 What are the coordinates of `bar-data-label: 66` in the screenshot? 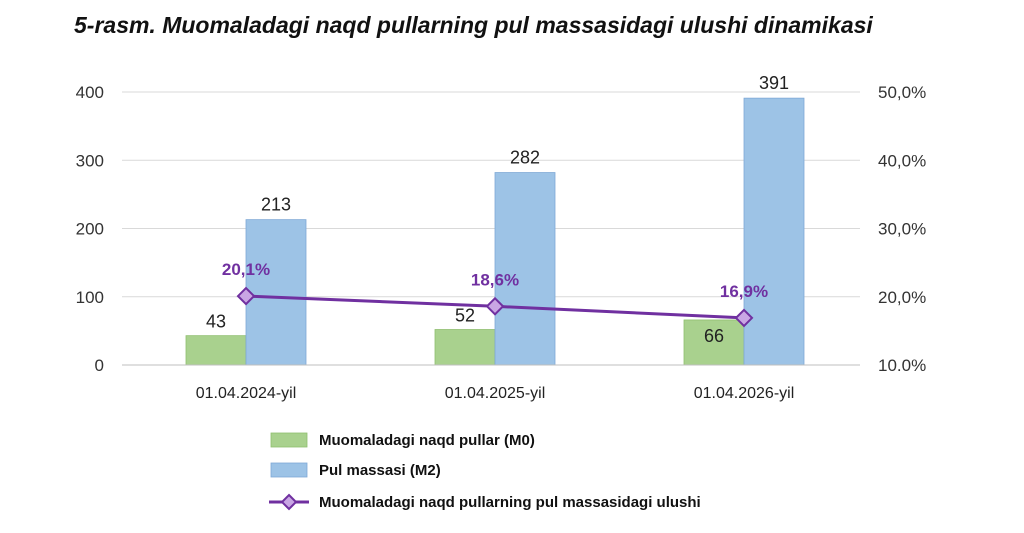 It's located at (714, 336).